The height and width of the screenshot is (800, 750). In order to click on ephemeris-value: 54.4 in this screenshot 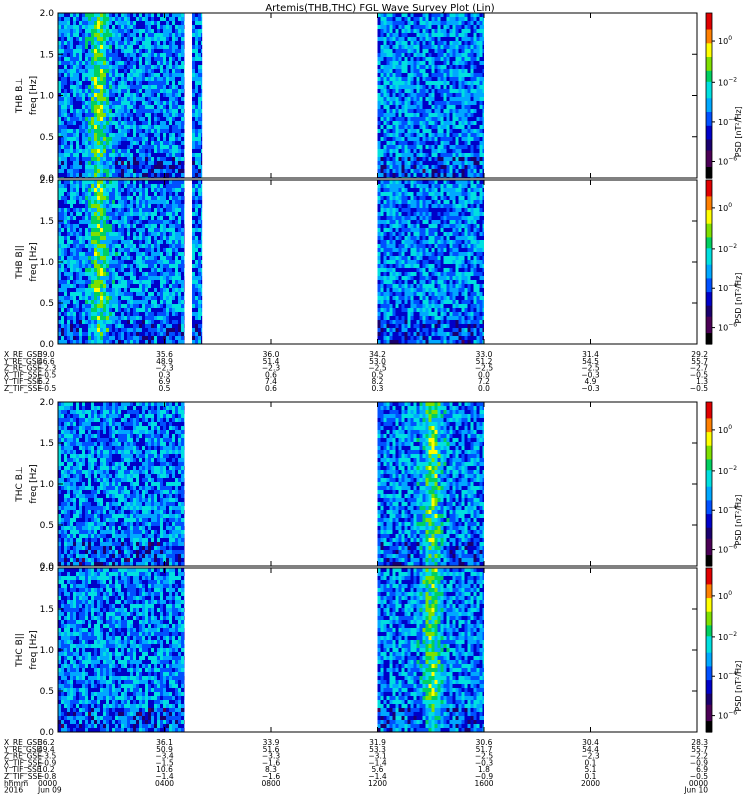, I will do `click(590, 749)`.